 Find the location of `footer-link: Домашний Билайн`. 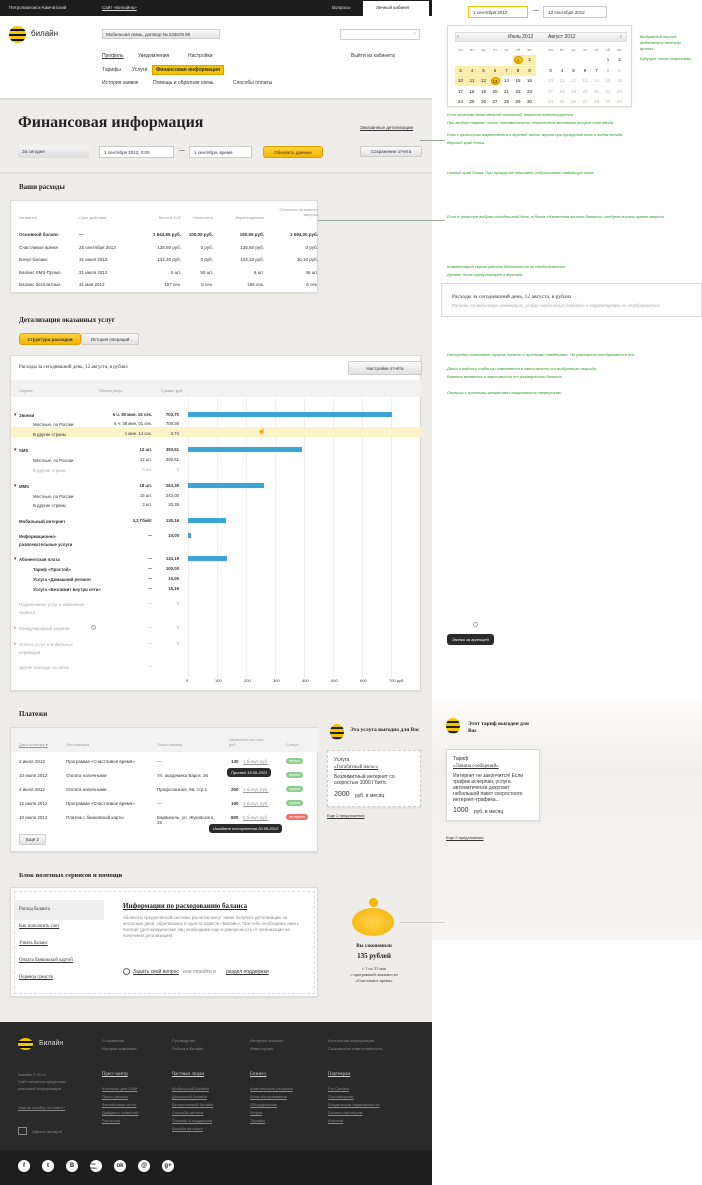

footer-link: Домашний Билайн is located at coordinates (189, 1096).